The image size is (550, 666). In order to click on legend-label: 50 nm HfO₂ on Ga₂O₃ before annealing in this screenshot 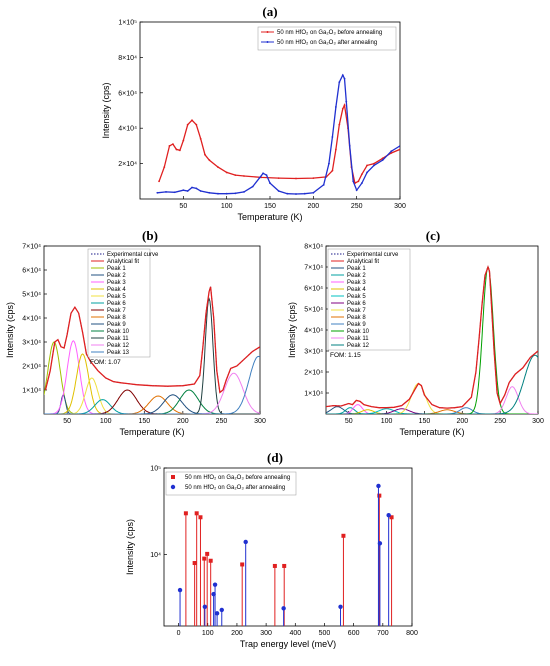, I will do `click(237, 478)`.